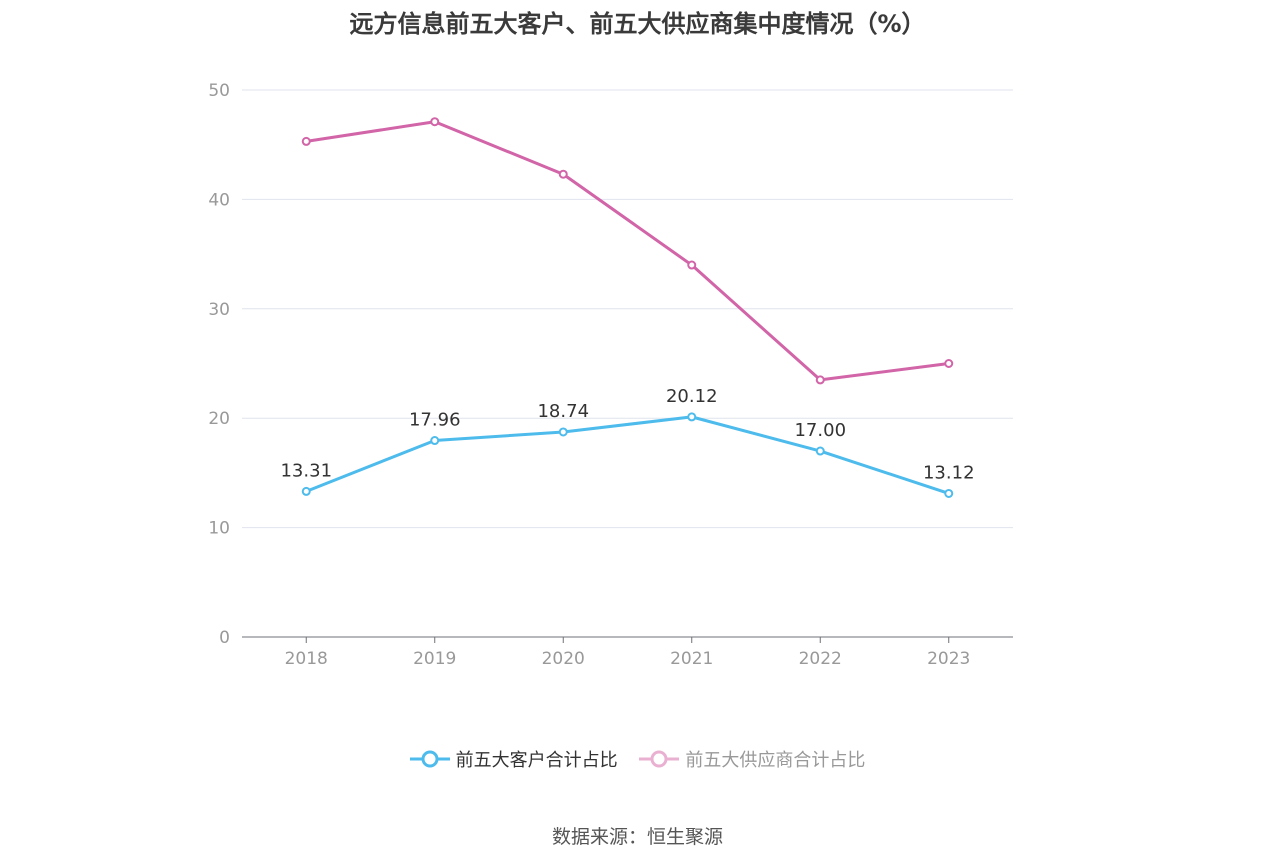 This screenshot has width=1275, height=862. Describe the element at coordinates (536, 760) in the screenshot. I see `legend-label-customers: 前五大客户合计占比` at that location.